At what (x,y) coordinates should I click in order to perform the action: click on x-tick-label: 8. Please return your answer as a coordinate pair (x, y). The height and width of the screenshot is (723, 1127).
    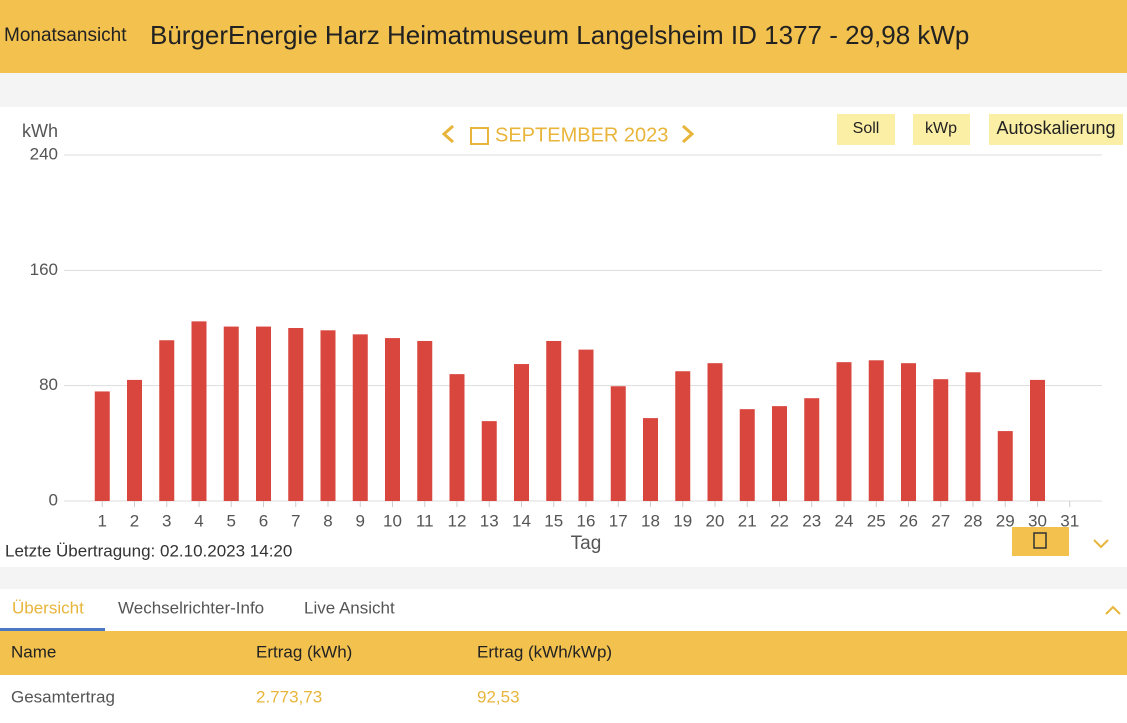
    Looking at the image, I should click on (327, 520).